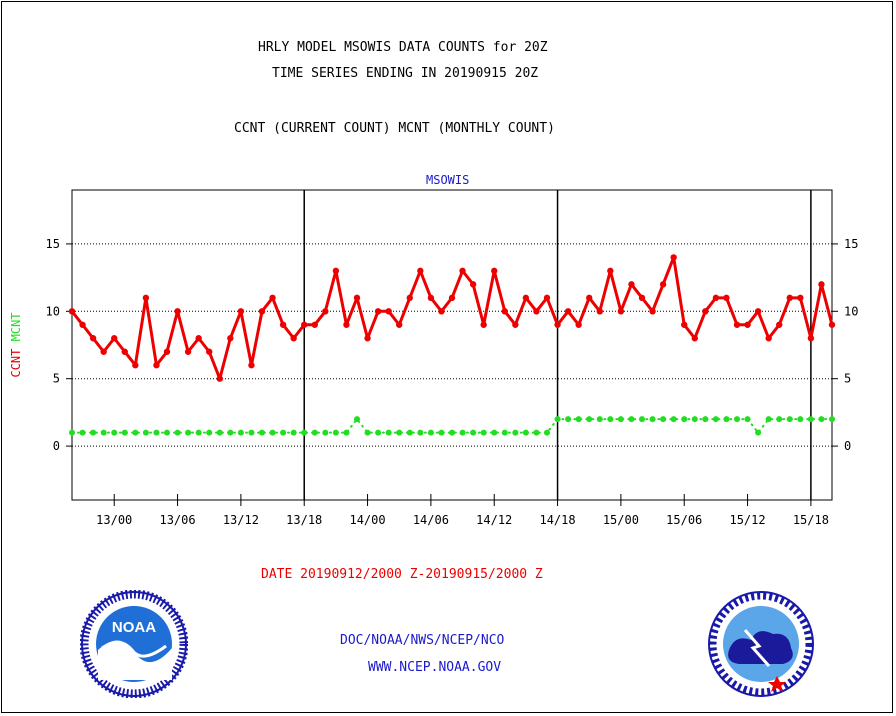  Describe the element at coordinates (177, 520) in the screenshot. I see `x-tick-label: 13/06` at that location.